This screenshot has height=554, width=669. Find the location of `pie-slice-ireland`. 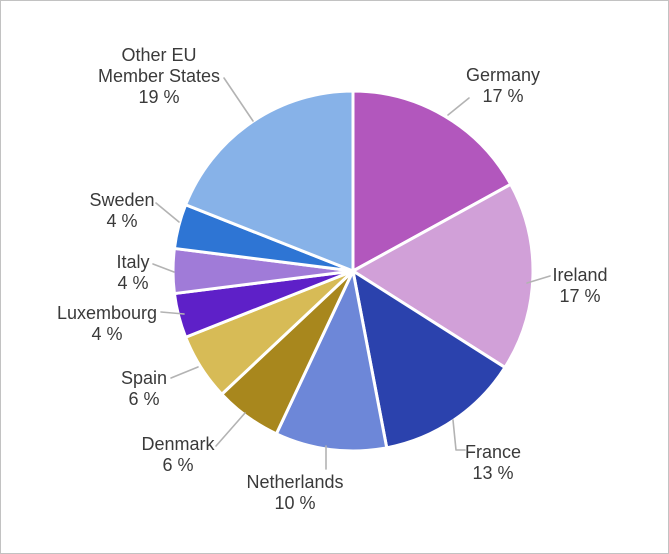

pie-slice-ireland is located at coordinates (443, 275).